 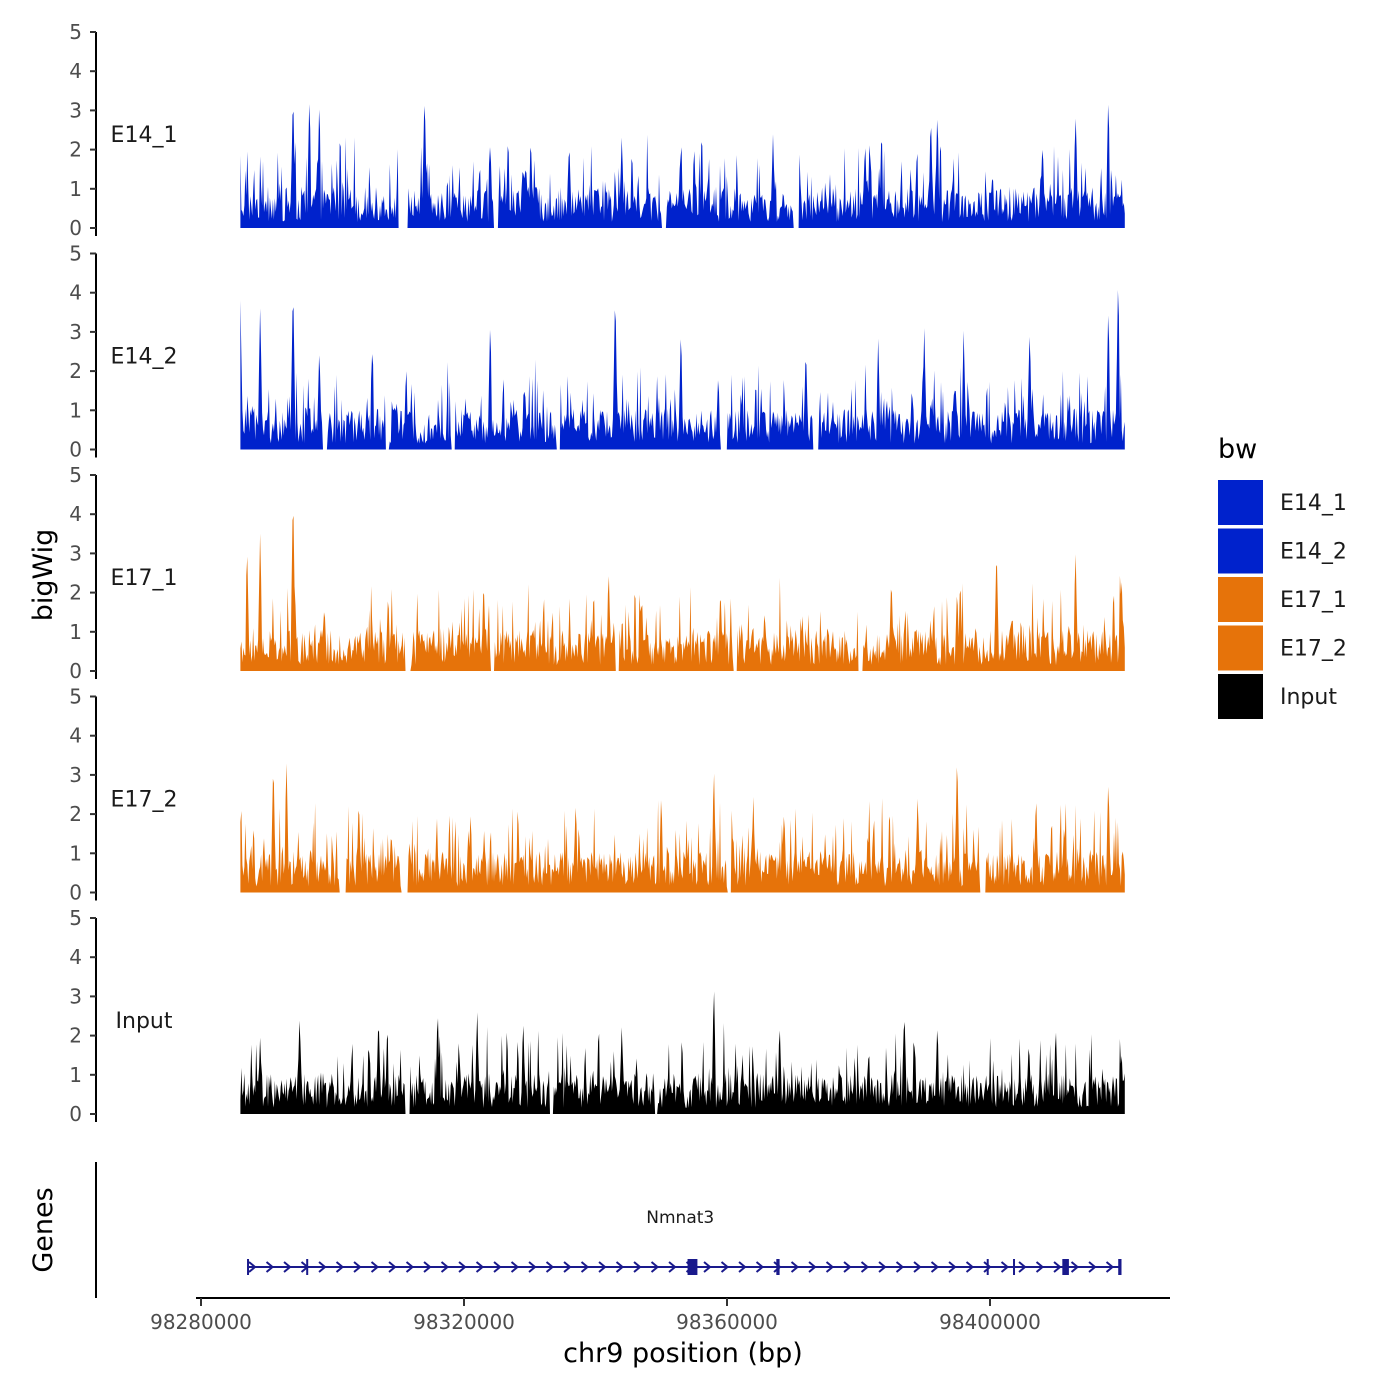 I want to click on legend: bw E14_1 E14_2 E17_1 E17_2 Input, so click(x=1282, y=576).